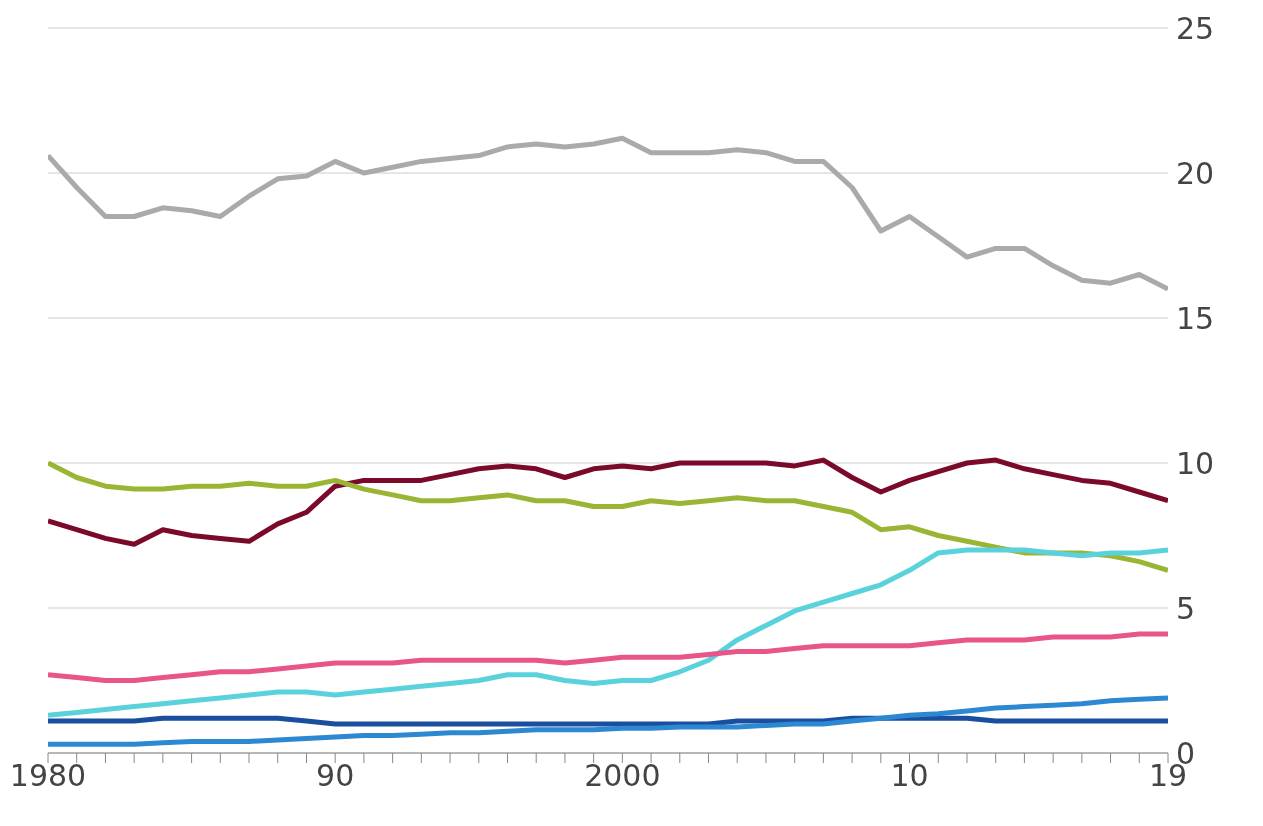 This screenshot has width=1263, height=826. What do you see at coordinates (1195, 173) in the screenshot?
I see `y-tick-label: 20` at bounding box center [1195, 173].